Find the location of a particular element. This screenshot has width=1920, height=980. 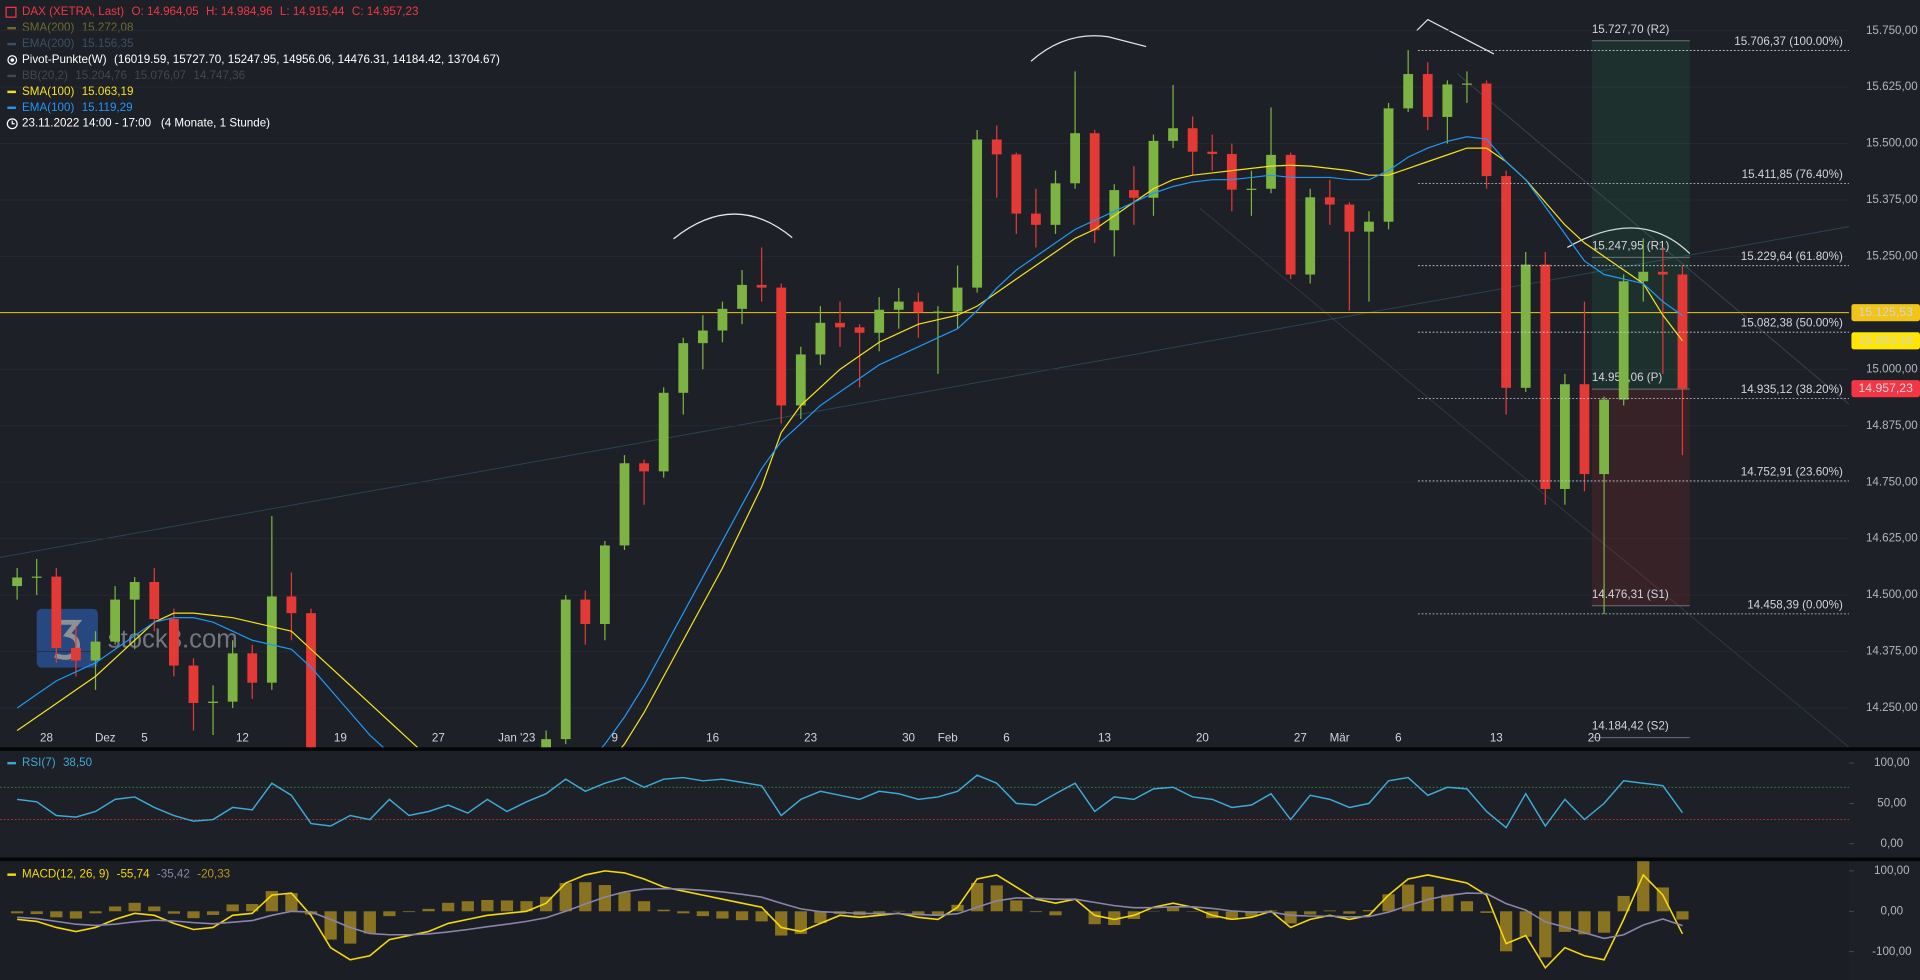

legend-text: -35,42 is located at coordinates (173, 874).